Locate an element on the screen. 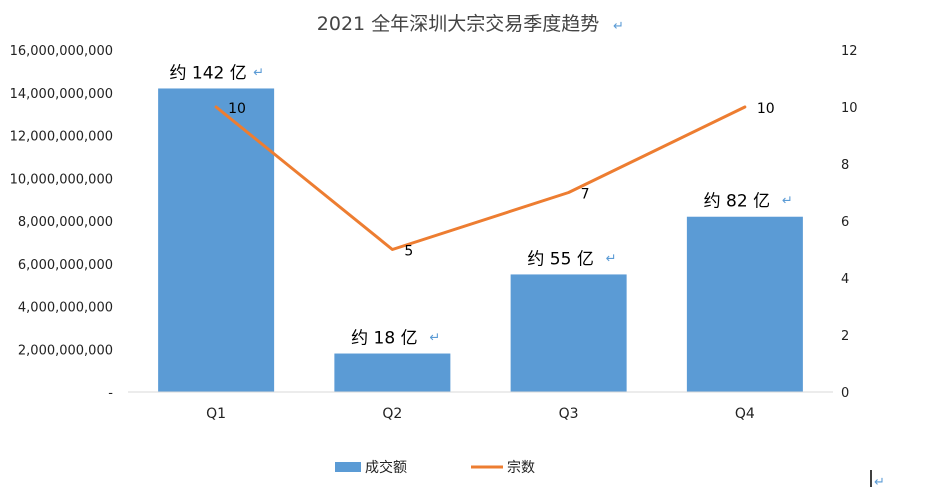 Image resolution: width=925 pixels, height=495 pixels. bar-q4 is located at coordinates (744, 304).